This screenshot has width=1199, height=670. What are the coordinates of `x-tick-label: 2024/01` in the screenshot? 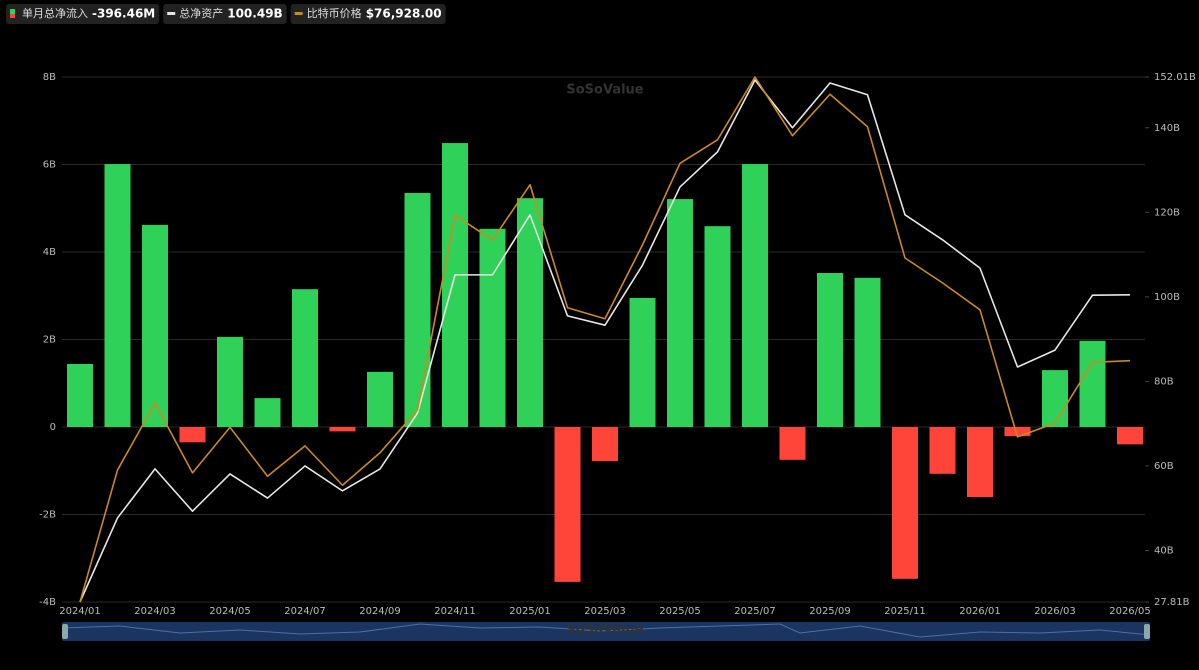 It's located at (80, 611).